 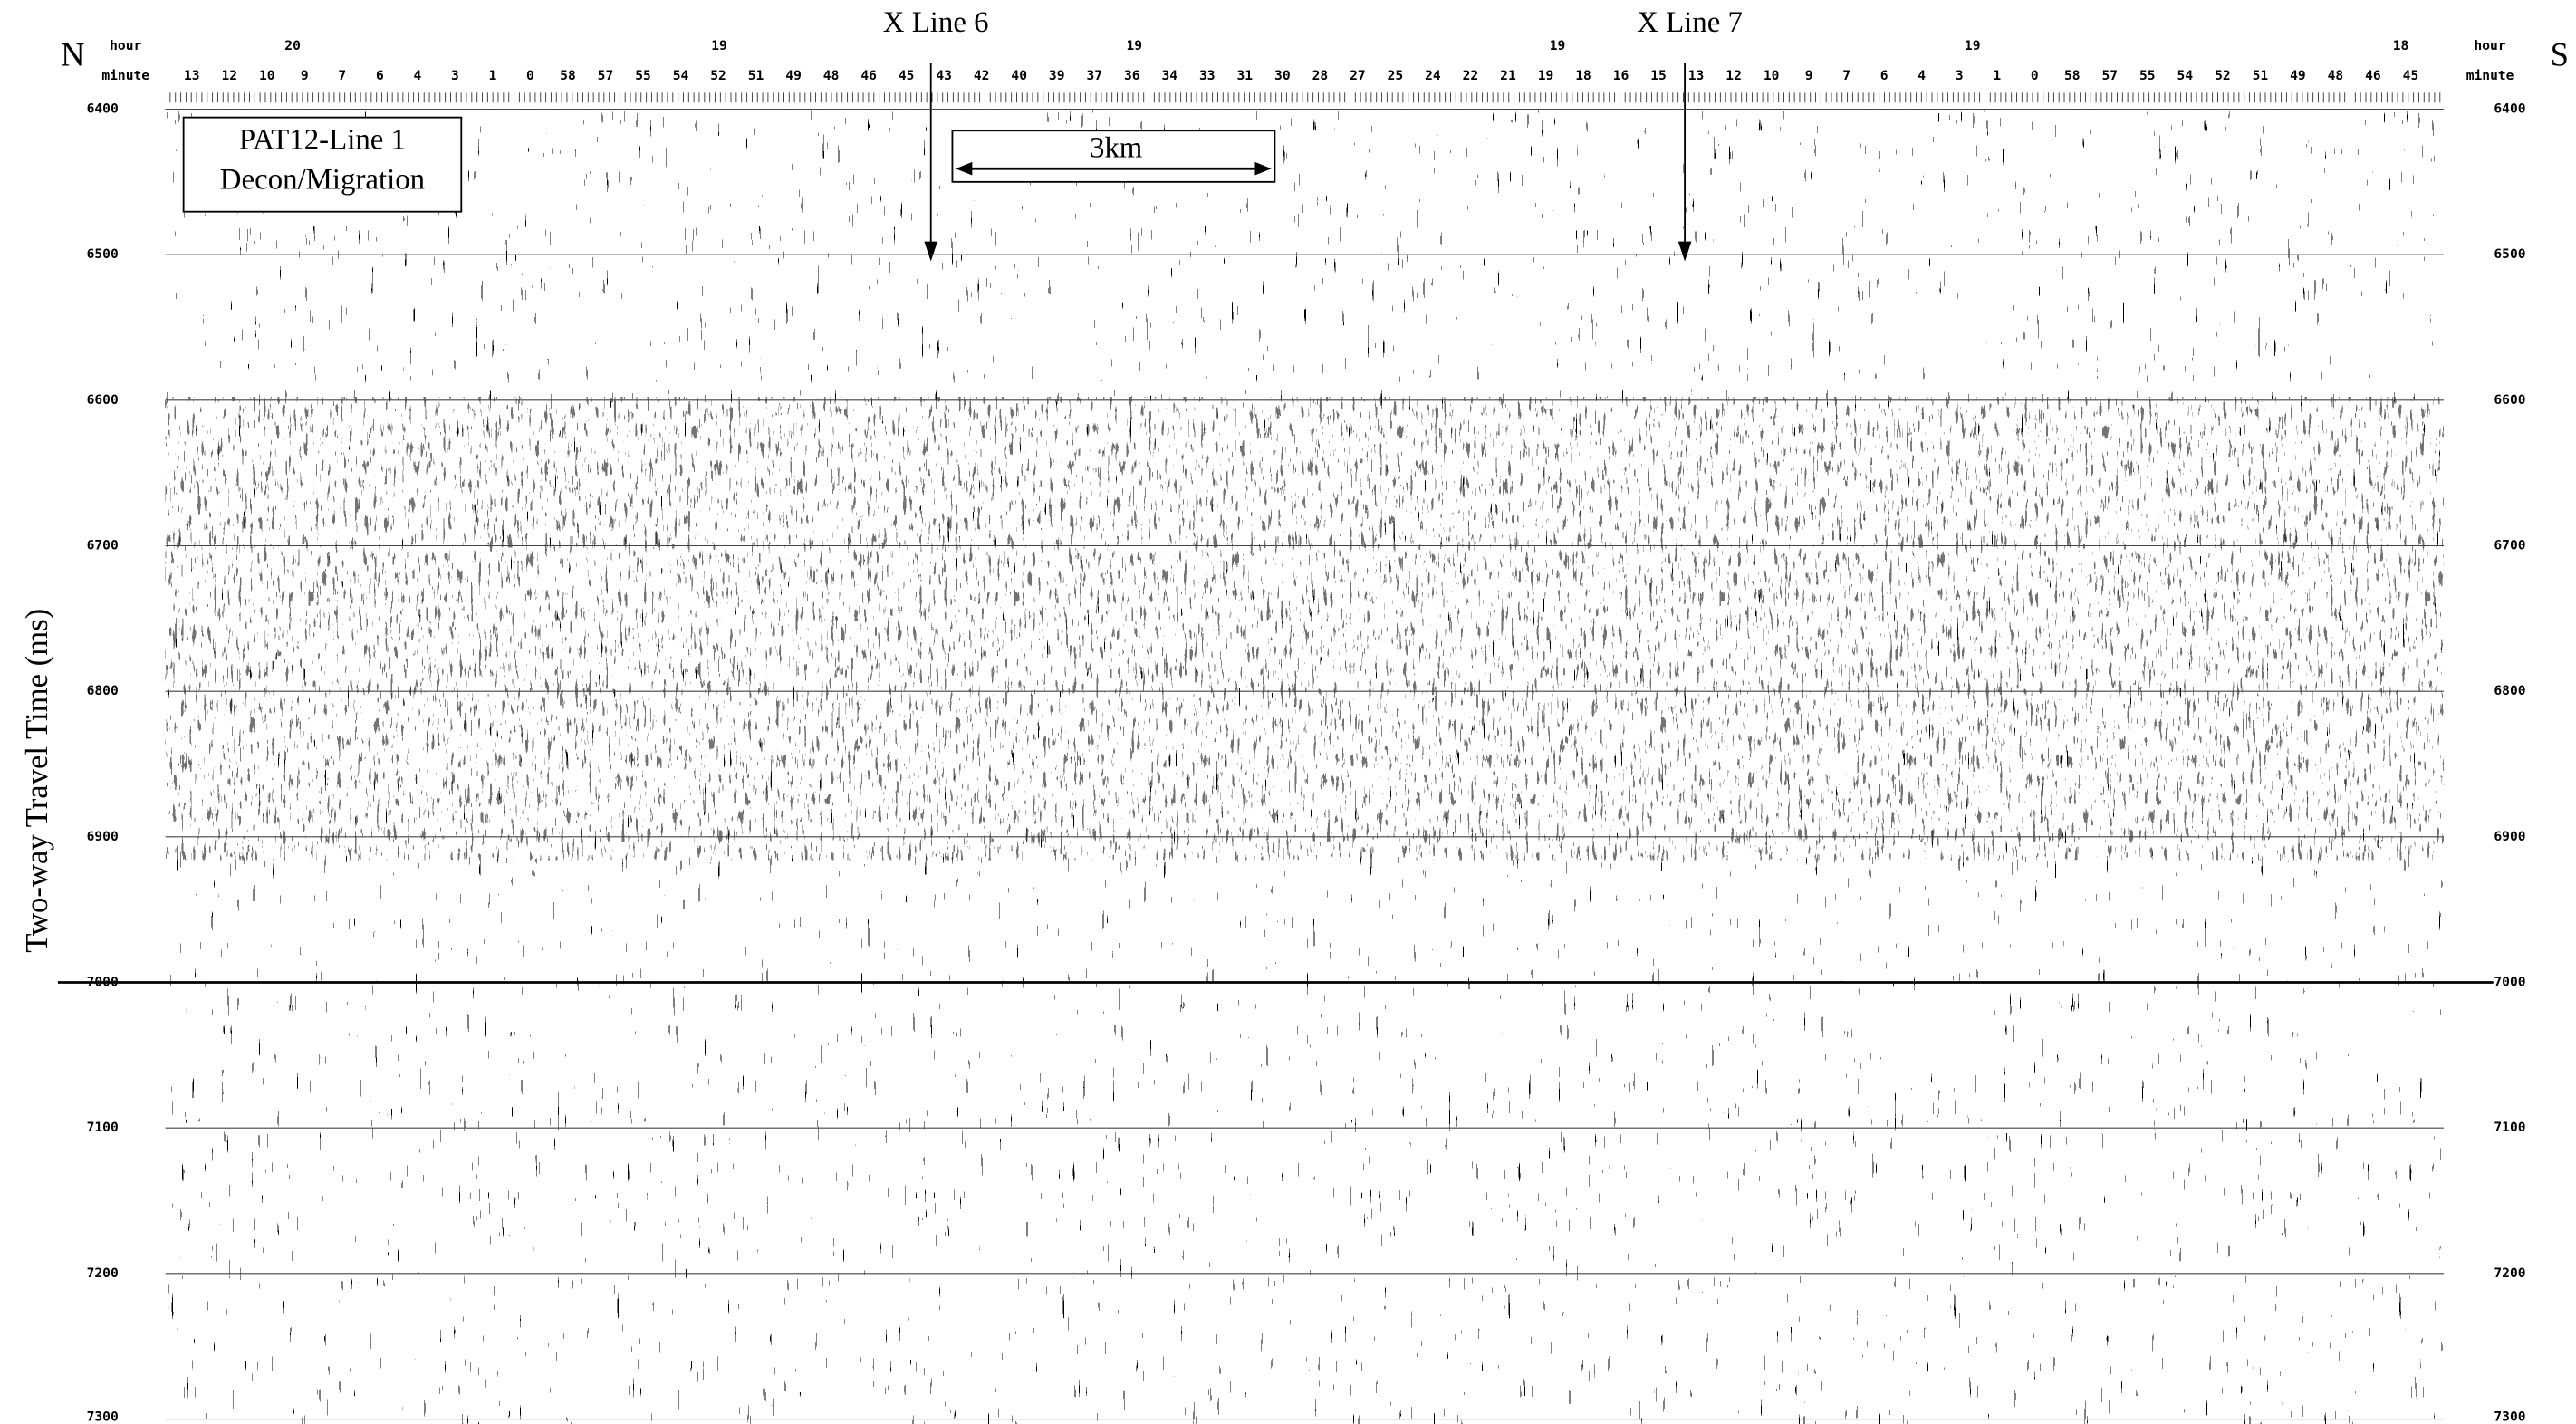 I want to click on panel-subtitle: Decon/Migration, so click(x=322, y=179).